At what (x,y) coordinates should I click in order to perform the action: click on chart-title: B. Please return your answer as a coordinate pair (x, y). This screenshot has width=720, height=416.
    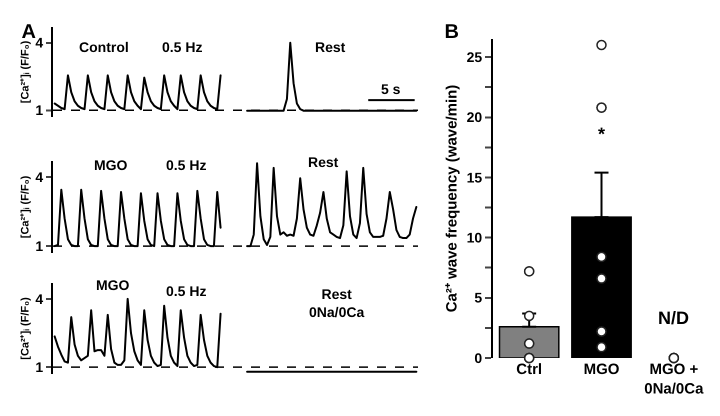
    Looking at the image, I should click on (451, 32).